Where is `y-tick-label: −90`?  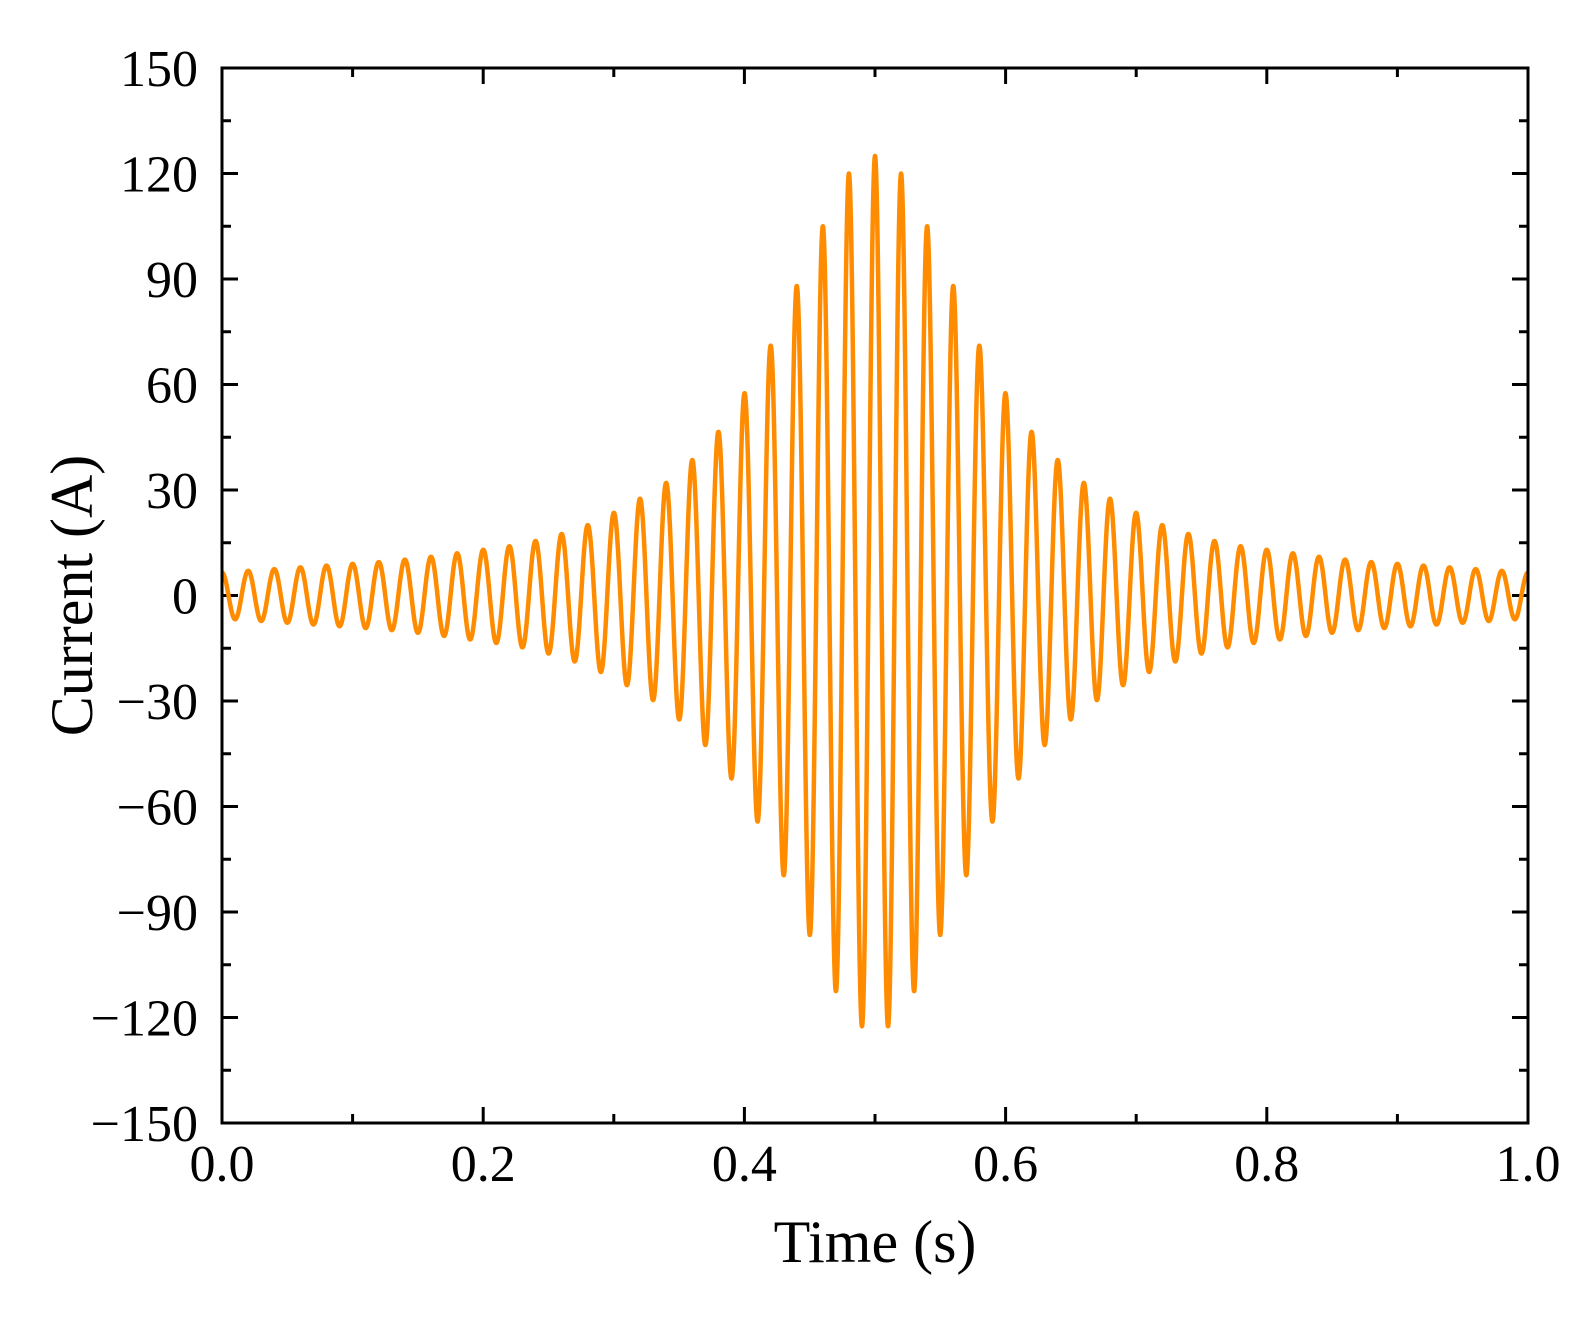
y-tick-label: −90 is located at coordinates (157, 913).